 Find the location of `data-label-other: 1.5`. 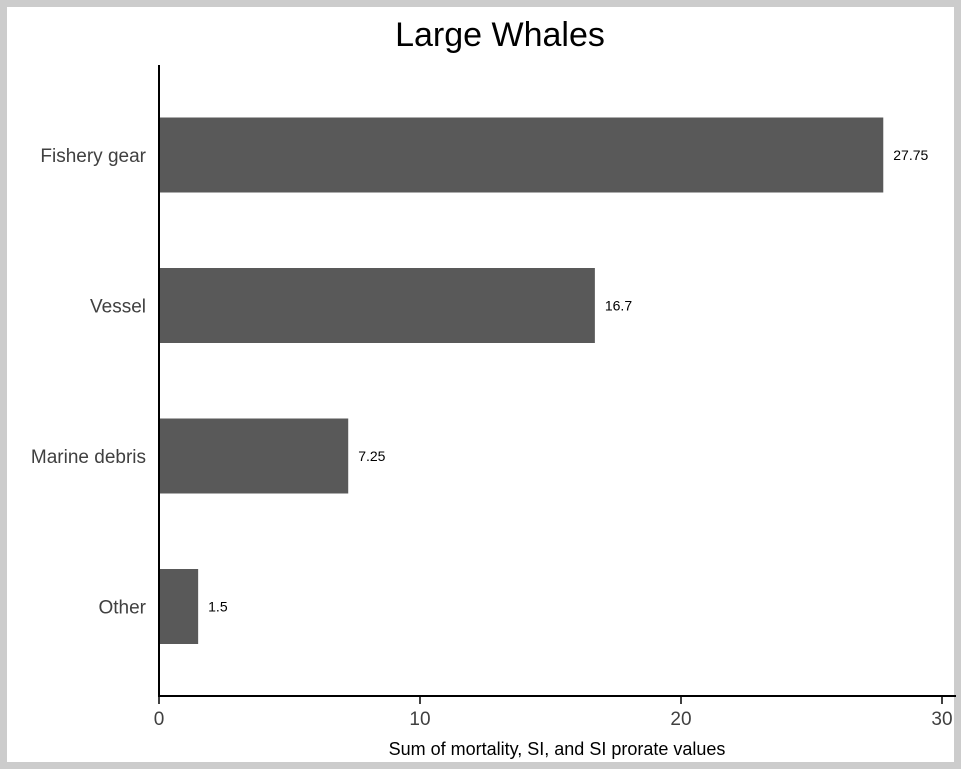

data-label-other: 1.5 is located at coordinates (218, 607).